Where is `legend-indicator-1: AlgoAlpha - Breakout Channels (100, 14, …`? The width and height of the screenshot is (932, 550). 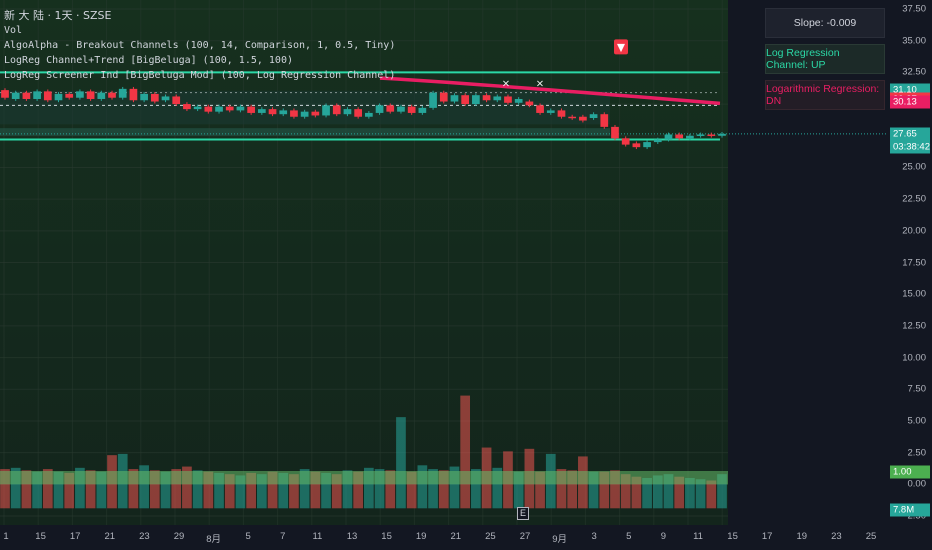
legend-indicator-1: AlgoAlpha - Breakout Channels (100, 14, … is located at coordinates (199, 45).